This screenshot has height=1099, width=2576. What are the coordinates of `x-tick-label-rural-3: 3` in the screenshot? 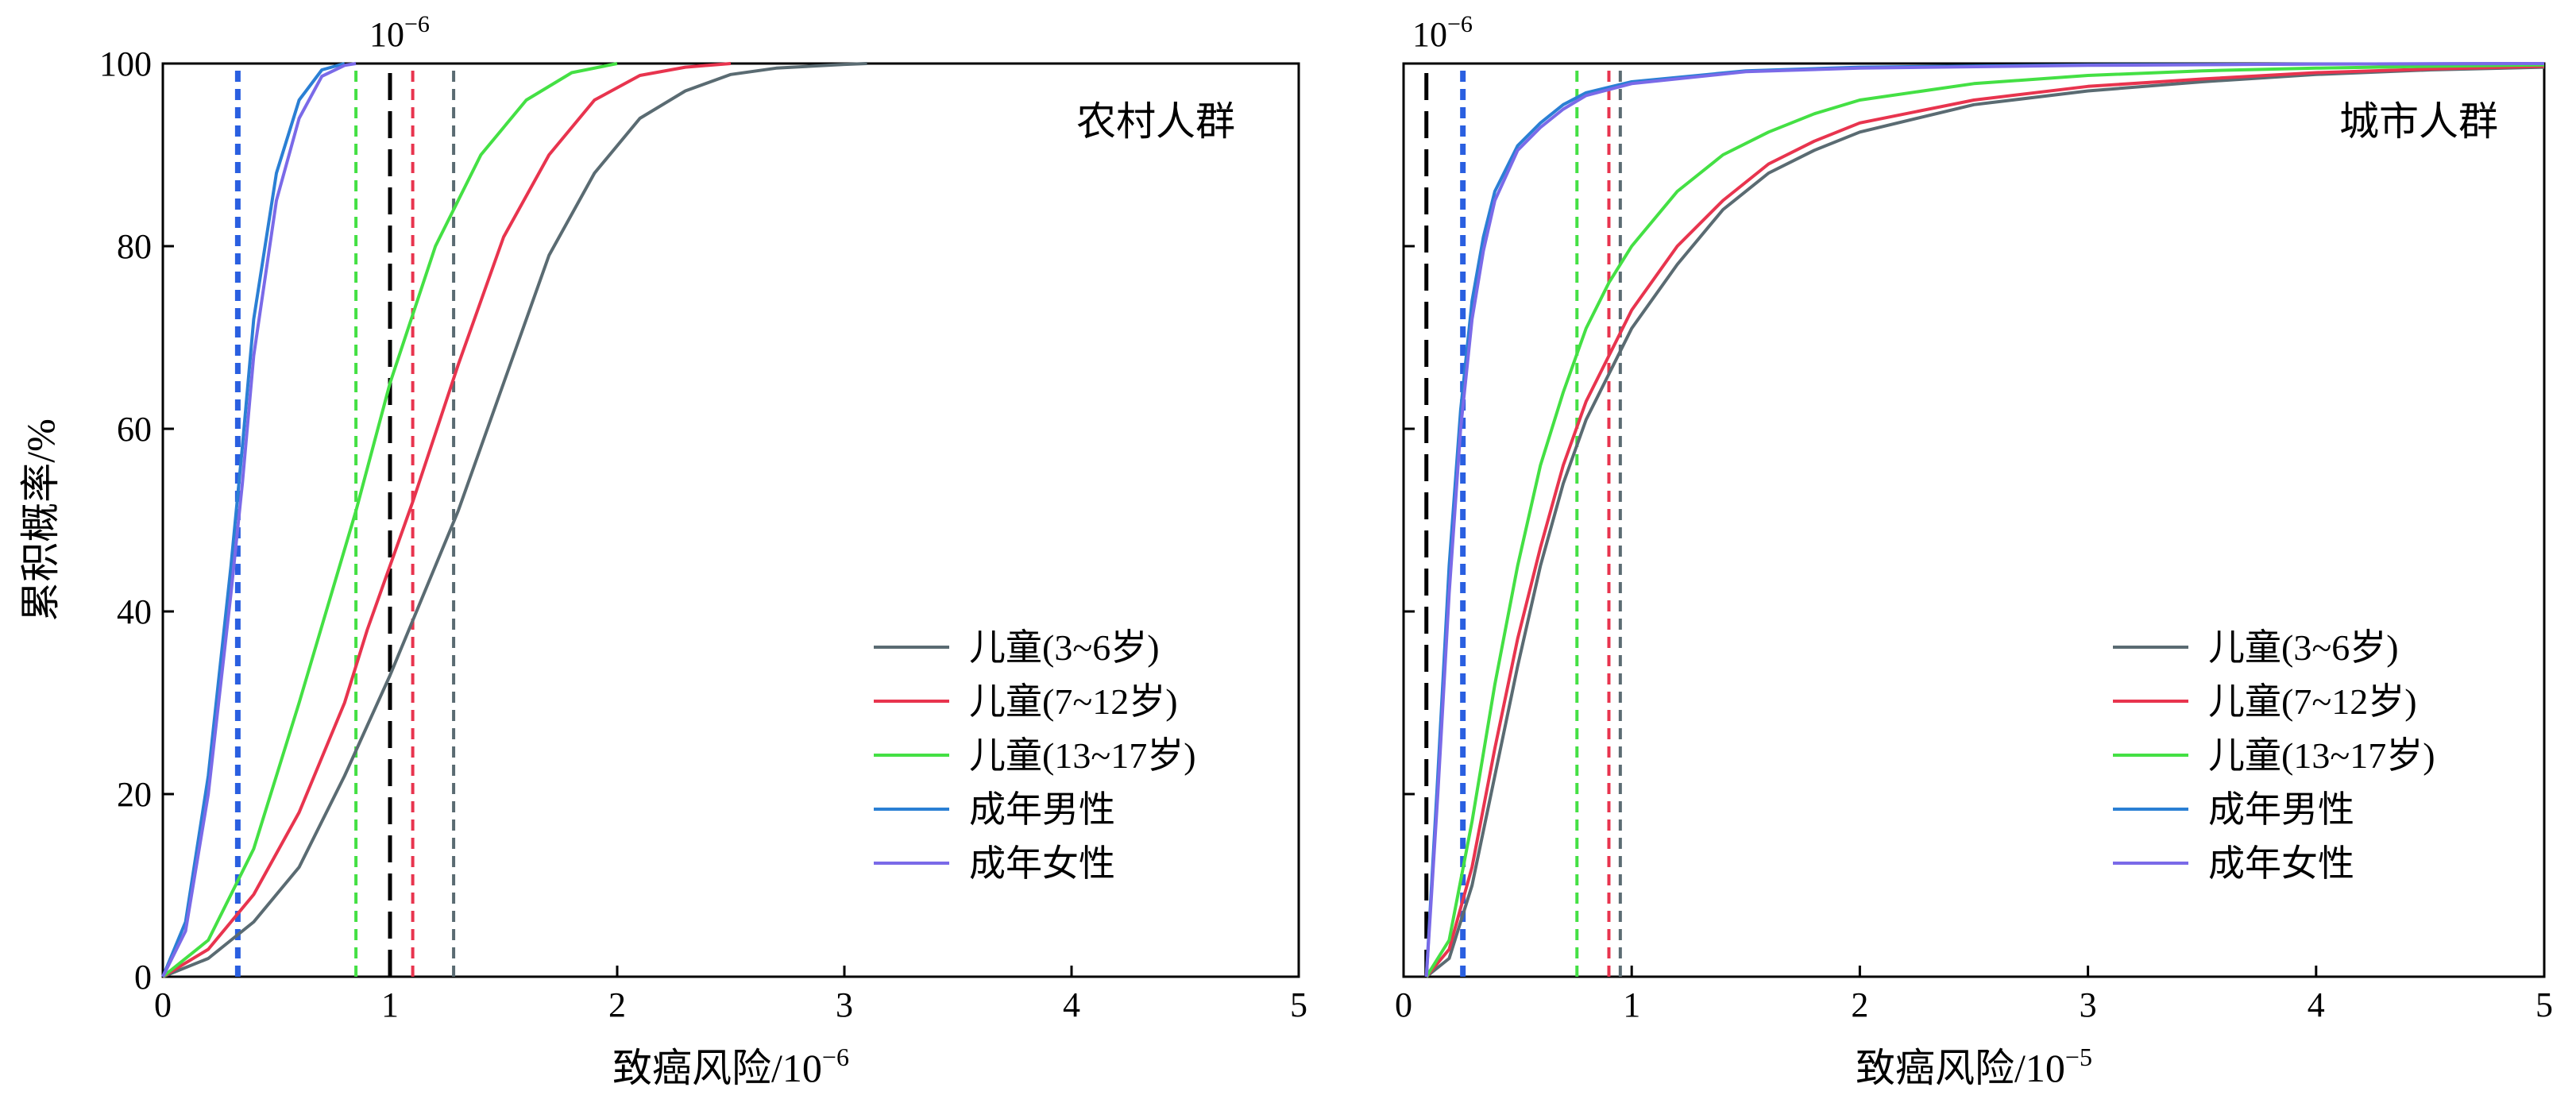 It's located at (844, 1005).